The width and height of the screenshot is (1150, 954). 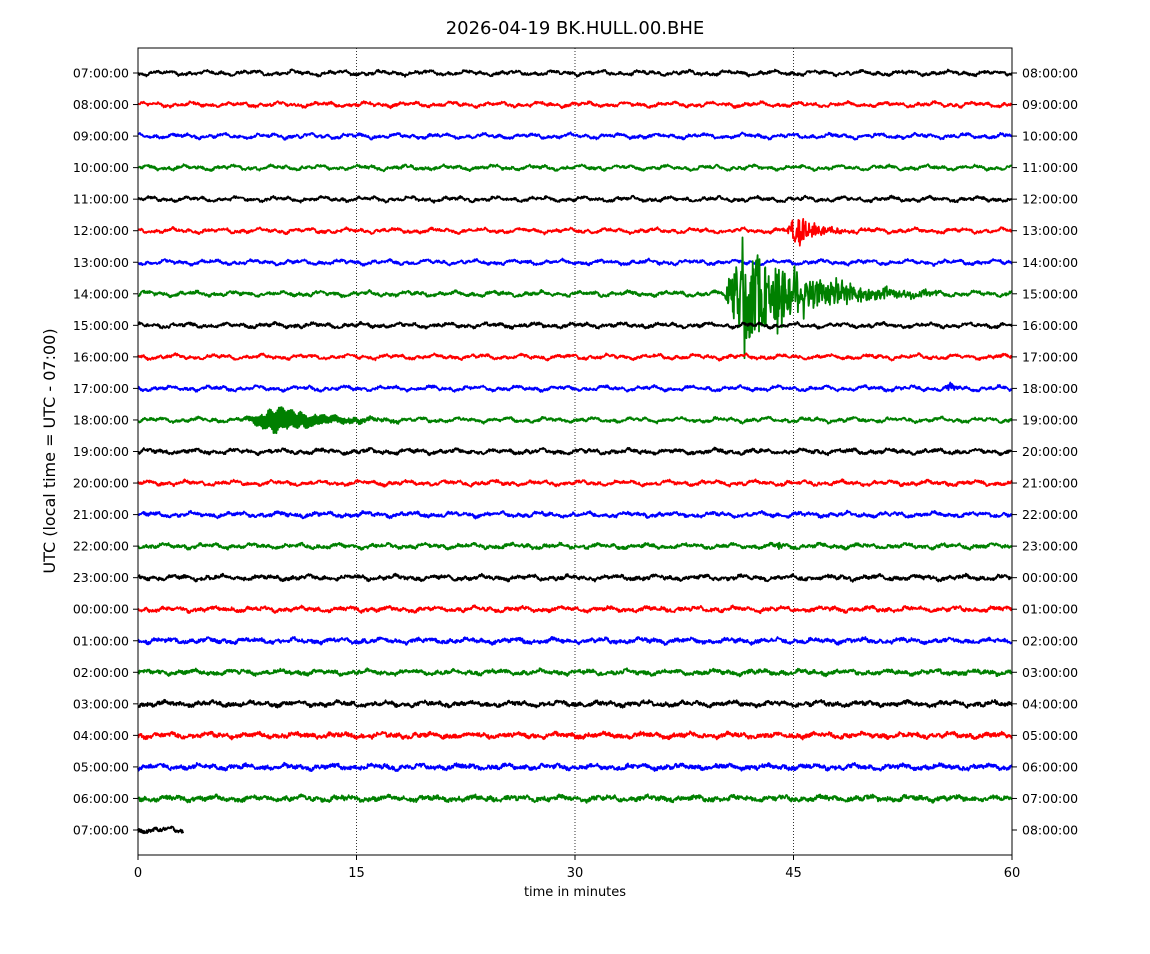 I want to click on y-tick-label-left: 06:00:00, so click(x=101, y=798).